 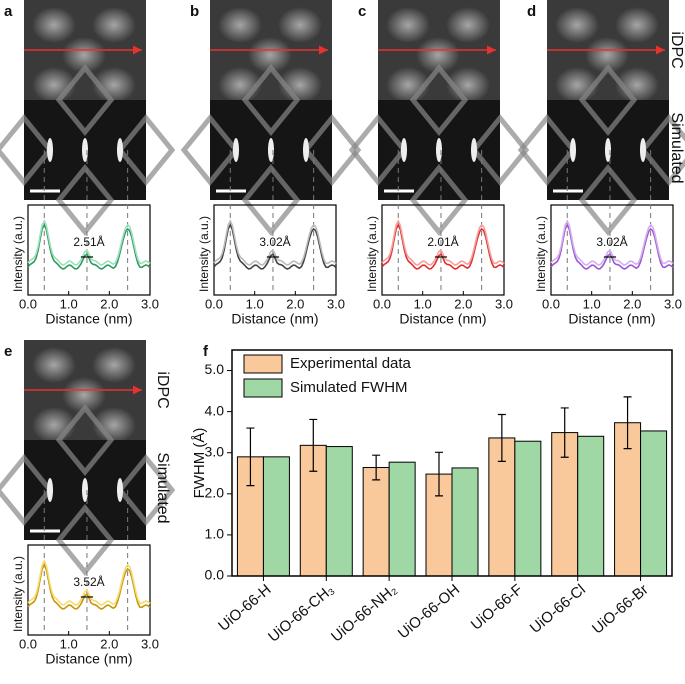 I want to click on y-axis-label: FWHM (Å), so click(x=199, y=463).